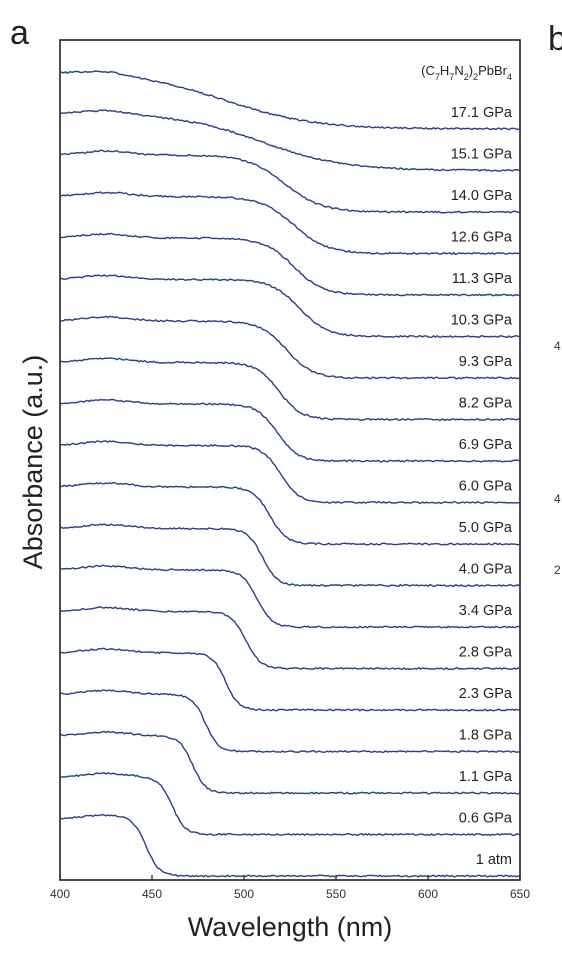 This screenshot has width=562, height=957. I want to click on x-tick-label: 650, so click(520, 894).